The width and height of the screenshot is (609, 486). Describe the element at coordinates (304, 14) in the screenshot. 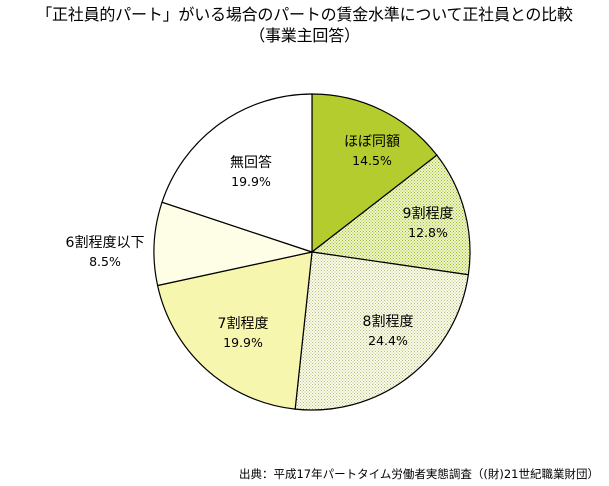

I see `chart-title-line-1: 「正社員的パート」がいる場合のパートの賃金水準について正社員との比較` at that location.